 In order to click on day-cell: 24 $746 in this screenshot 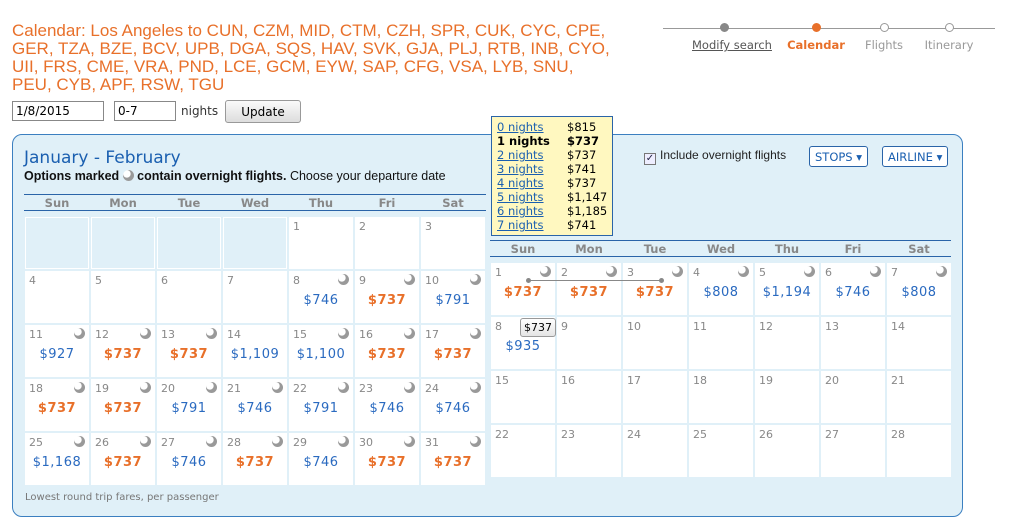, I will do `click(453, 405)`.